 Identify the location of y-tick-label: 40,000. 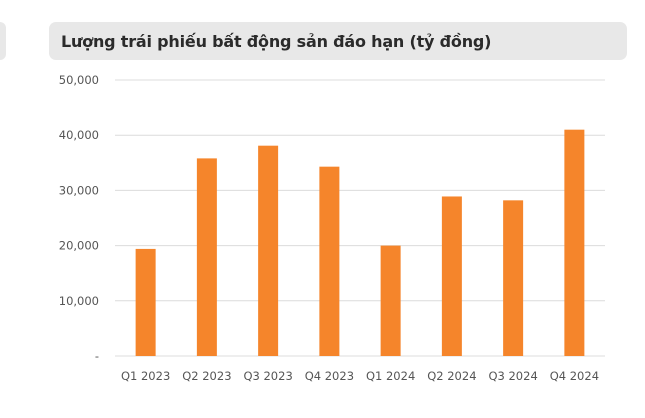
(79, 135).